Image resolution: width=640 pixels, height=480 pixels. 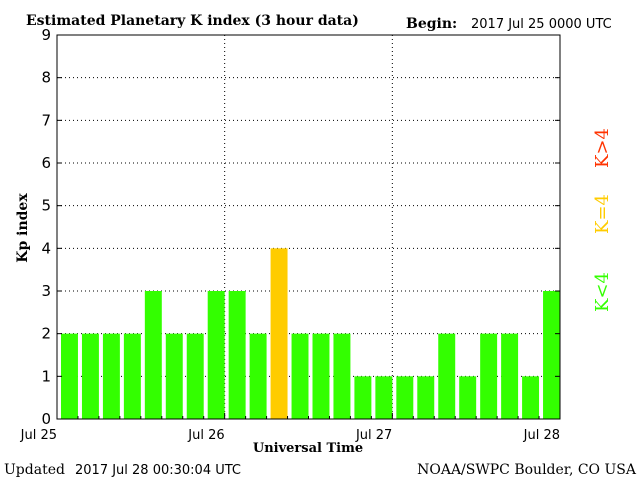 I want to click on y-tick-label: 4, so click(x=46, y=248).